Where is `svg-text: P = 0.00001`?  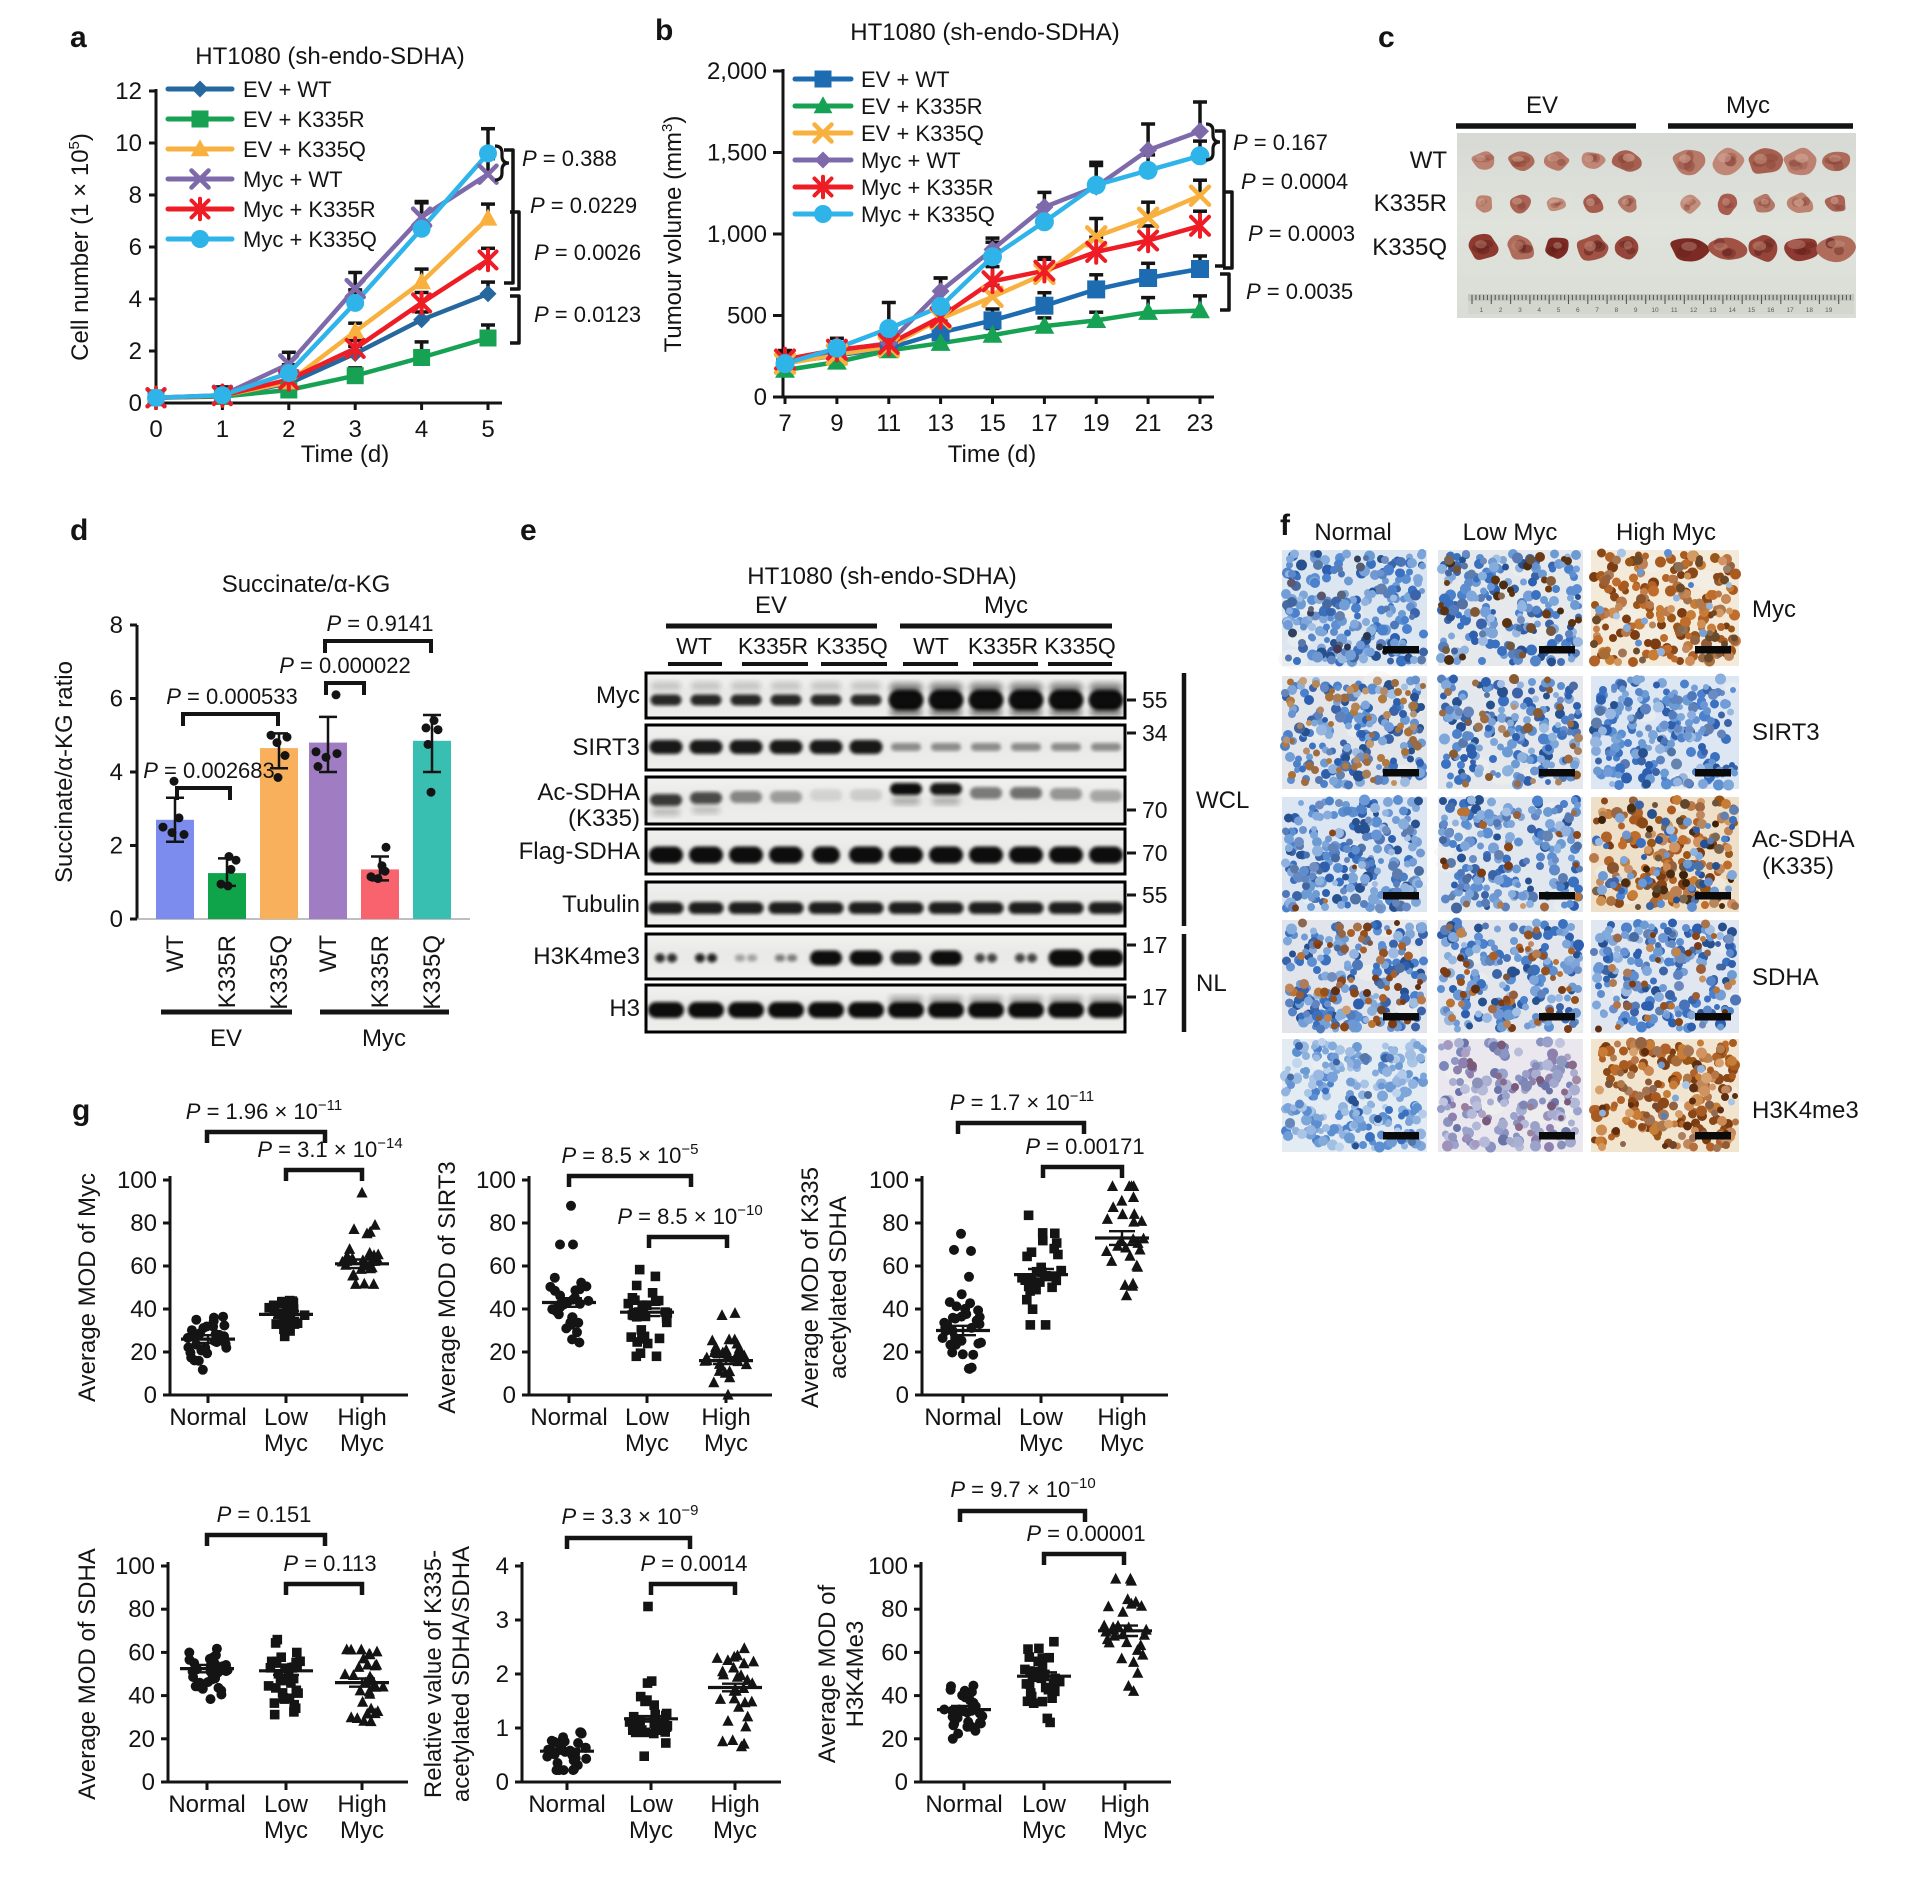
svg-text: P = 0.00001 is located at coordinates (1085, 1533).